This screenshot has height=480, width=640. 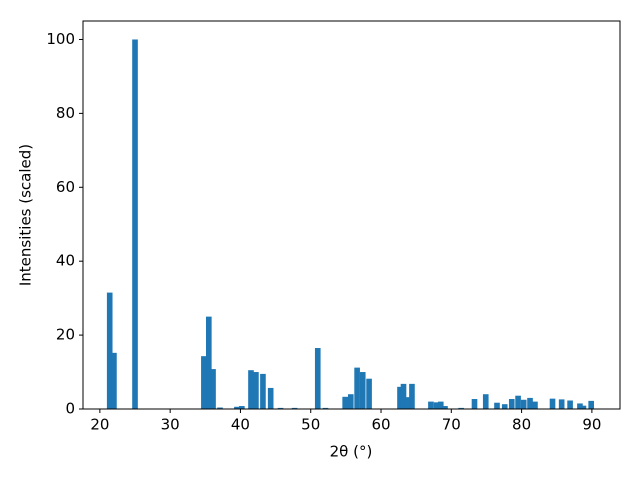 What do you see at coordinates (521, 425) in the screenshot?
I see `x-tick-label: 80` at bounding box center [521, 425].